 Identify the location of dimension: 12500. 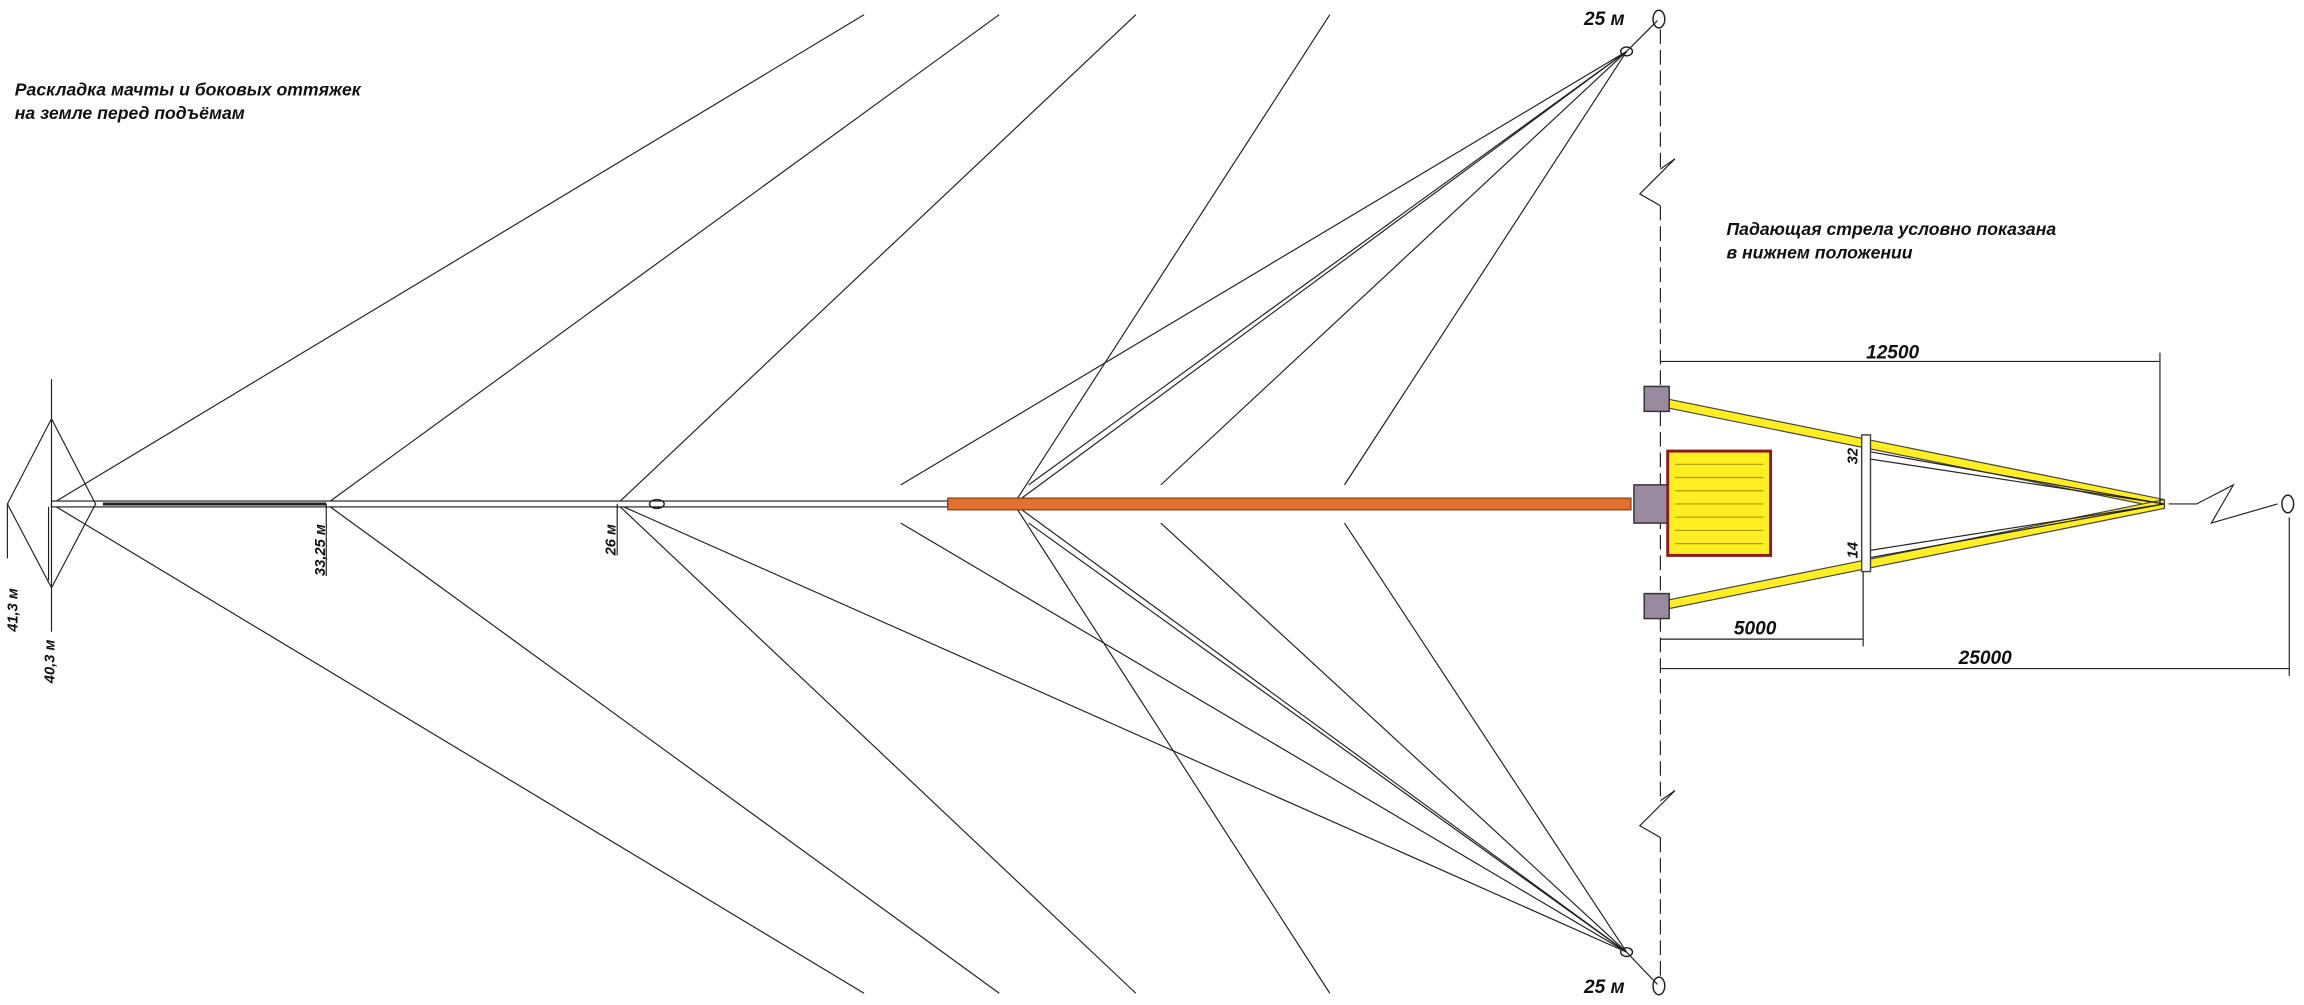
(1892, 353).